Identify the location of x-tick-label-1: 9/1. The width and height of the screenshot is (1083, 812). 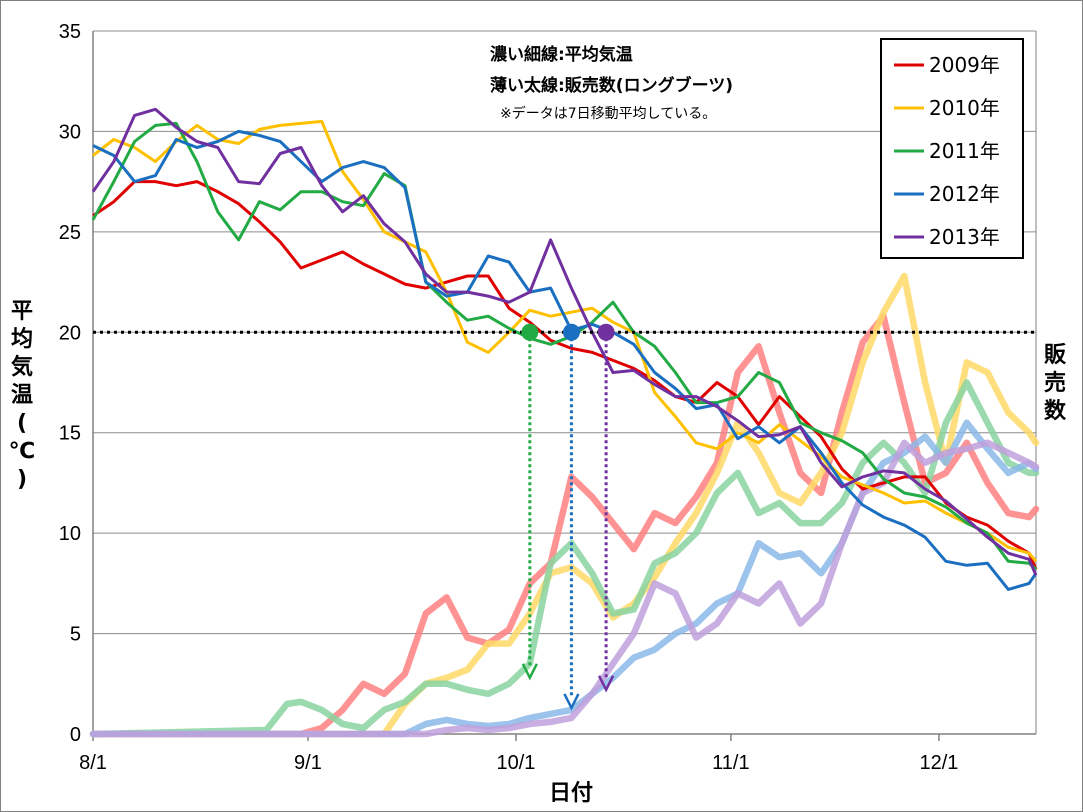
(308, 763).